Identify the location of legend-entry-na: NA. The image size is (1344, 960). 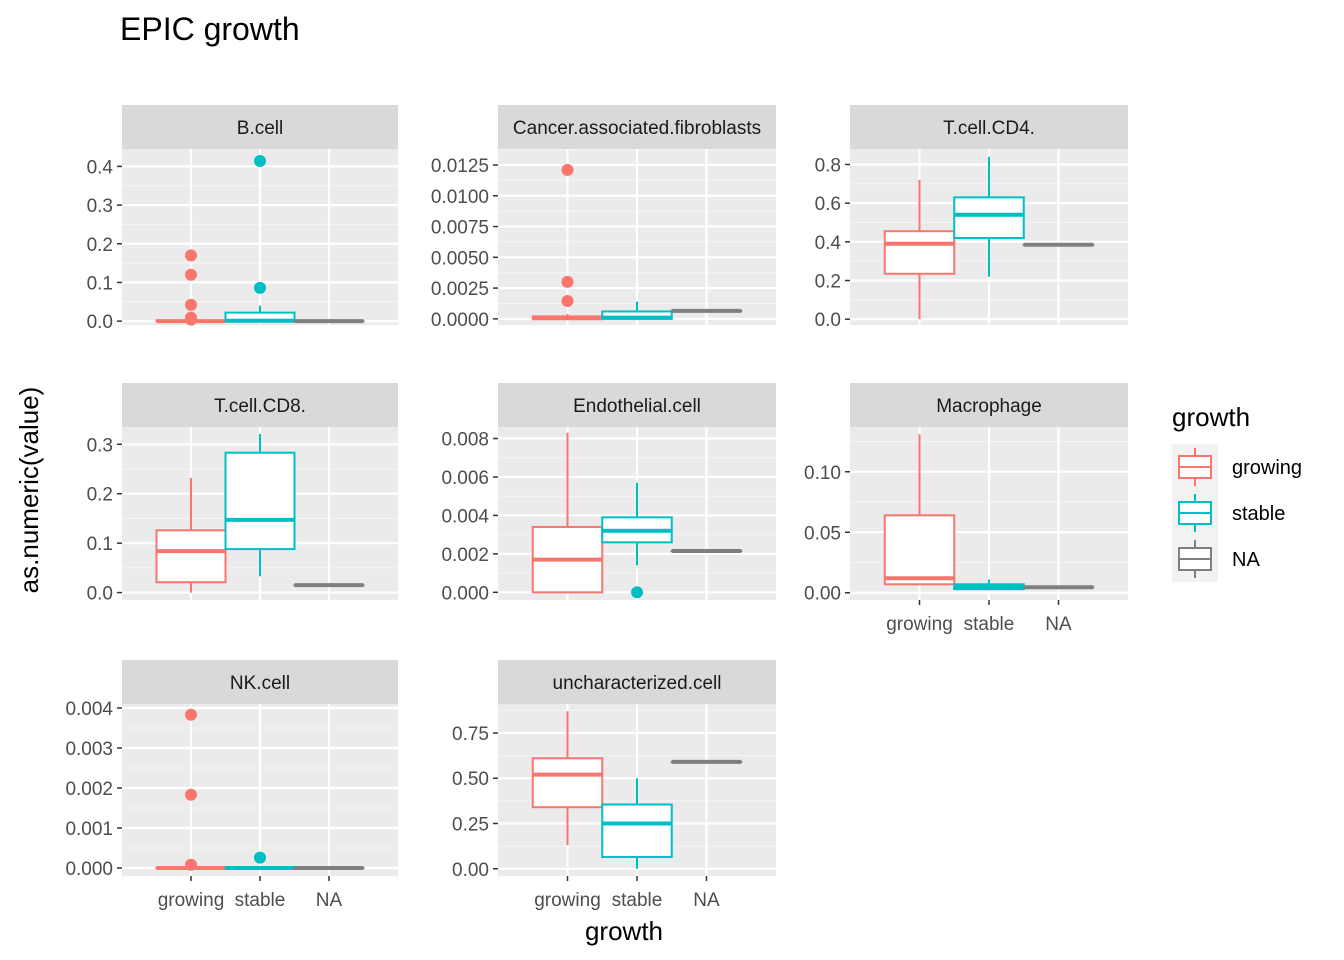
(1216, 559).